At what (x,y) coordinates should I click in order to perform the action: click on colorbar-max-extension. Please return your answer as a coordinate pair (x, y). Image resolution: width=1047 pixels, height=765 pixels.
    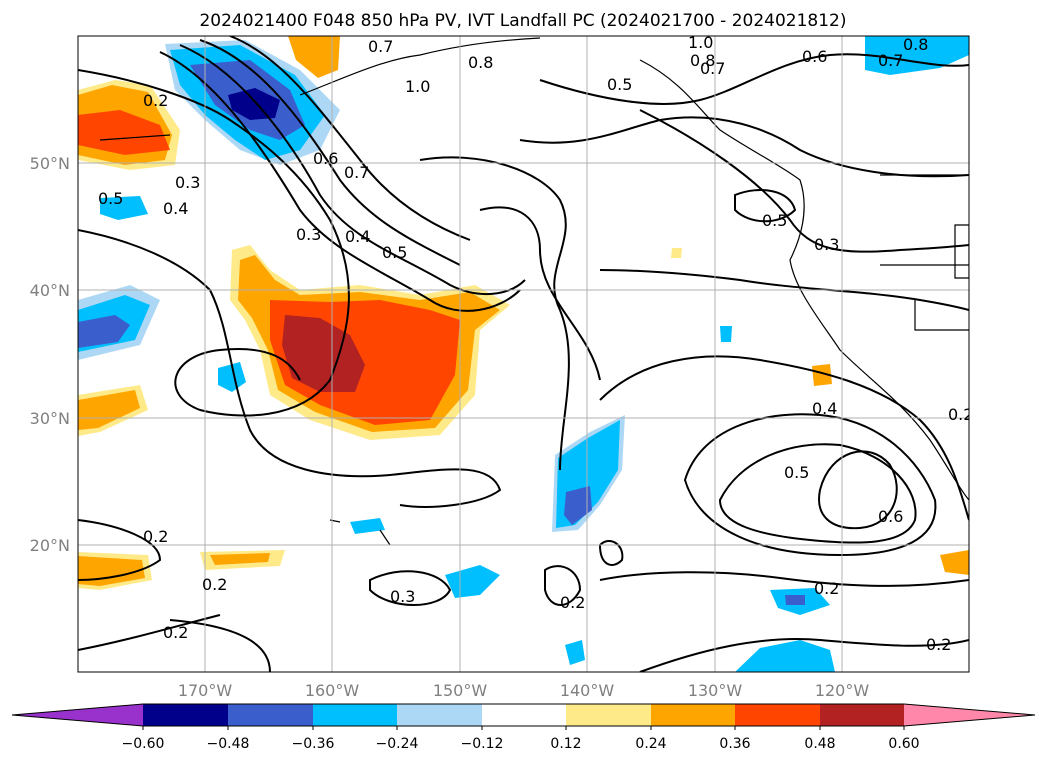
    Looking at the image, I should click on (969, 715).